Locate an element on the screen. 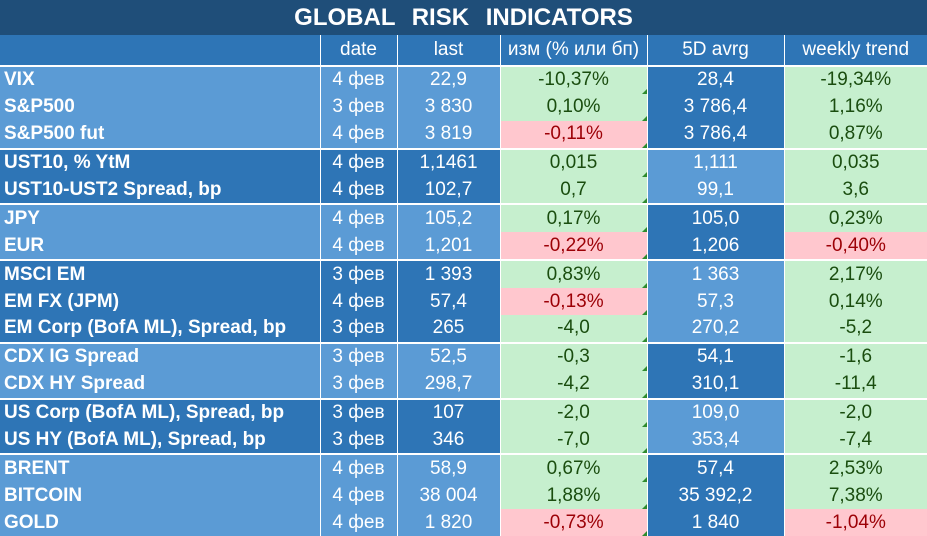 The image size is (927, 536). last-value-cell: 3 830 is located at coordinates (449, 107).